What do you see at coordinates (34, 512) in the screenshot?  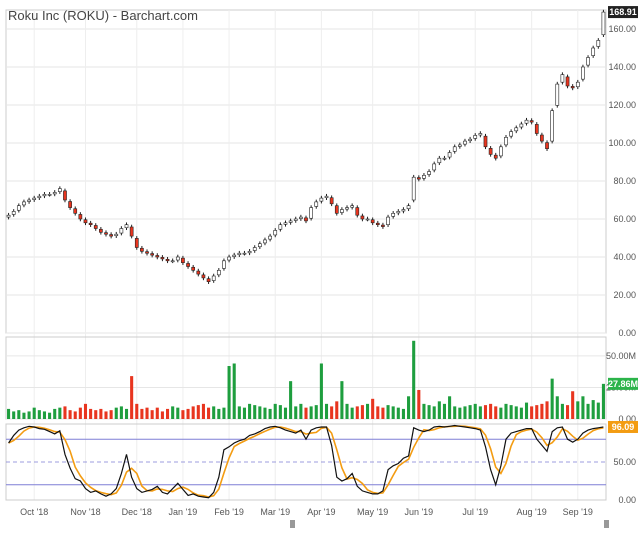 I see `x-tick-label: Oct '18` at bounding box center [34, 512].